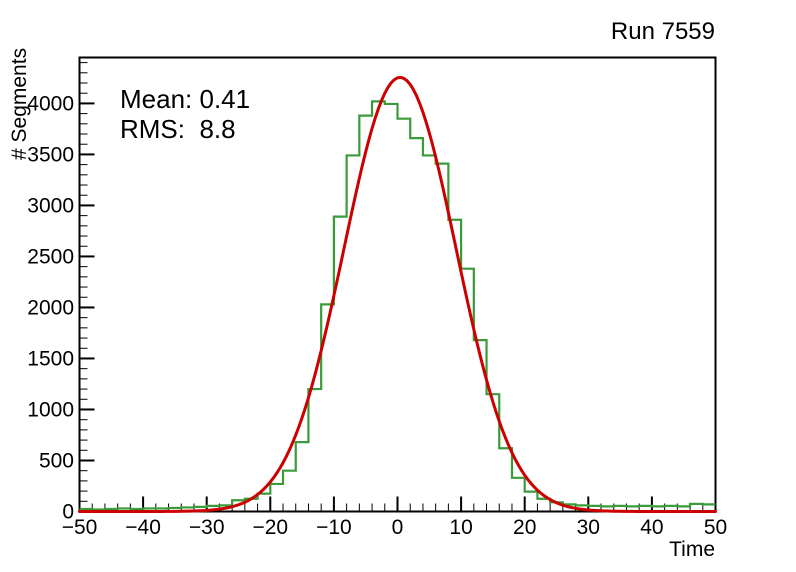  What do you see at coordinates (460, 527) in the screenshot?
I see `x-tick-label: 10` at bounding box center [460, 527].